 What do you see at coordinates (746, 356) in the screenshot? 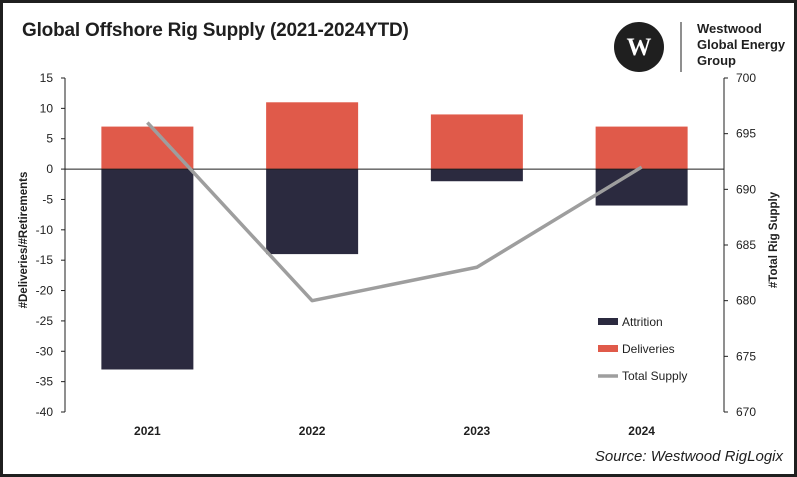
I see `y2-tick-label: 675` at bounding box center [746, 356].